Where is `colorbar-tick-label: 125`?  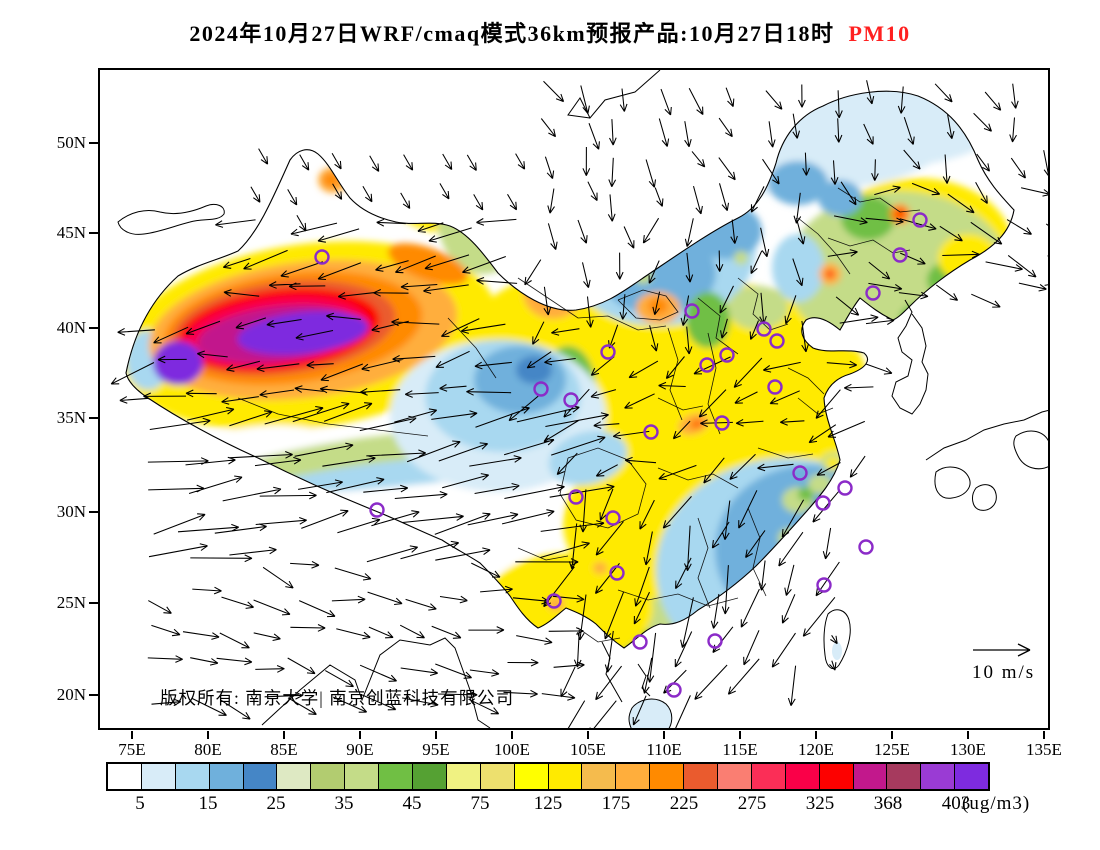
colorbar-tick-label: 125 is located at coordinates (548, 803).